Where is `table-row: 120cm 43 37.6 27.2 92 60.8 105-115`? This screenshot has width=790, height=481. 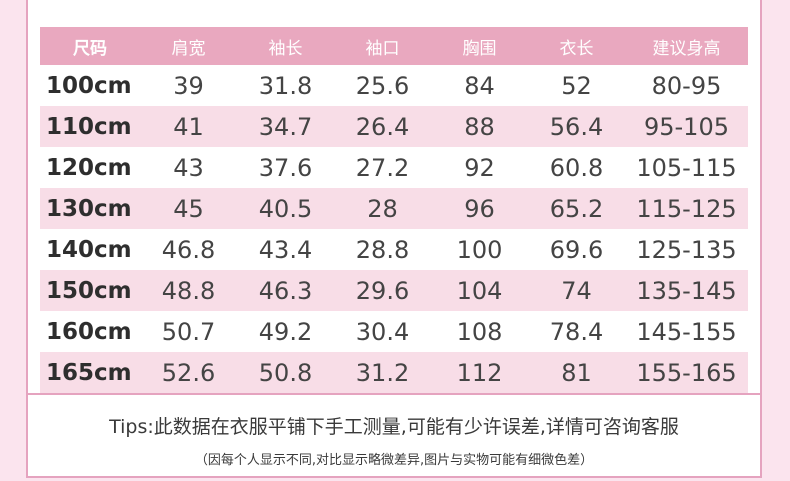 table-row: 120cm 43 37.6 27.2 92 60.8 105-115 is located at coordinates (394, 167).